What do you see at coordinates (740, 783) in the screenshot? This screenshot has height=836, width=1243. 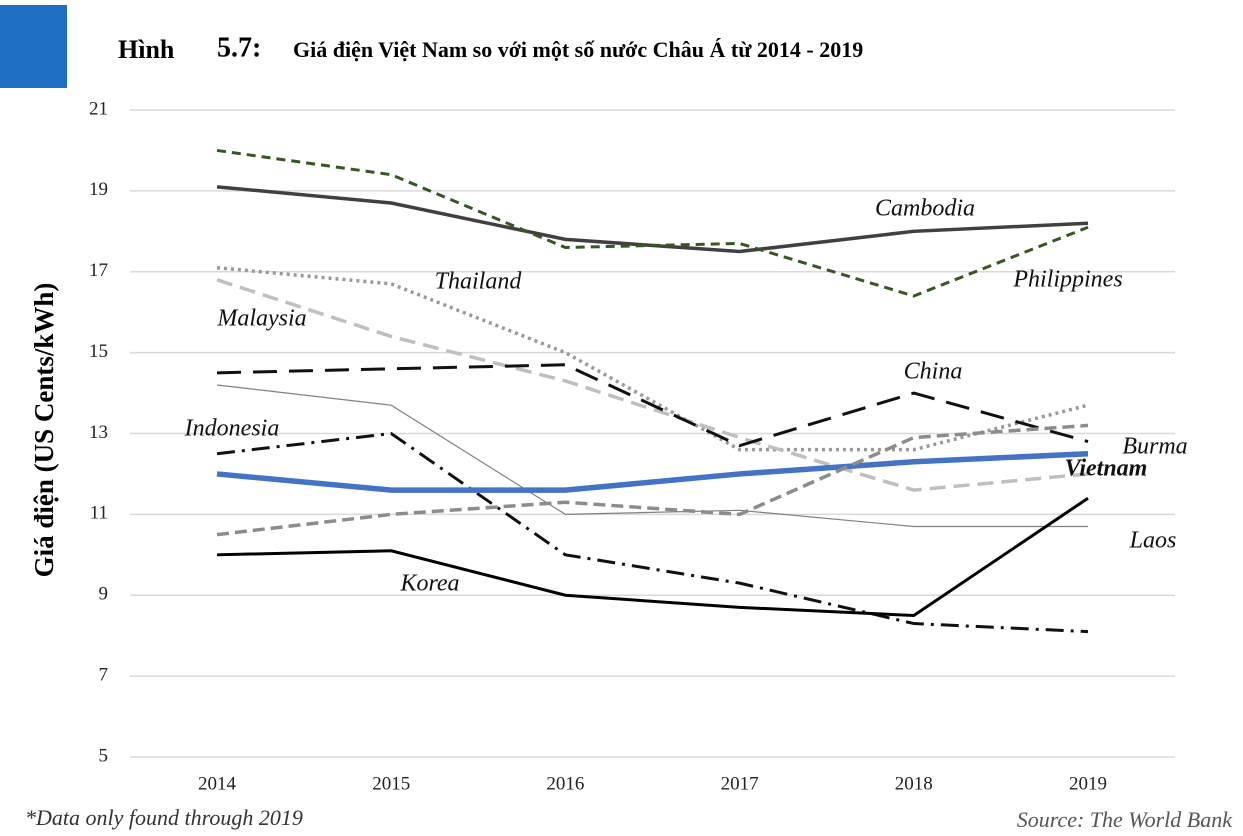 I see `x-tick-label: 2017` at bounding box center [740, 783].